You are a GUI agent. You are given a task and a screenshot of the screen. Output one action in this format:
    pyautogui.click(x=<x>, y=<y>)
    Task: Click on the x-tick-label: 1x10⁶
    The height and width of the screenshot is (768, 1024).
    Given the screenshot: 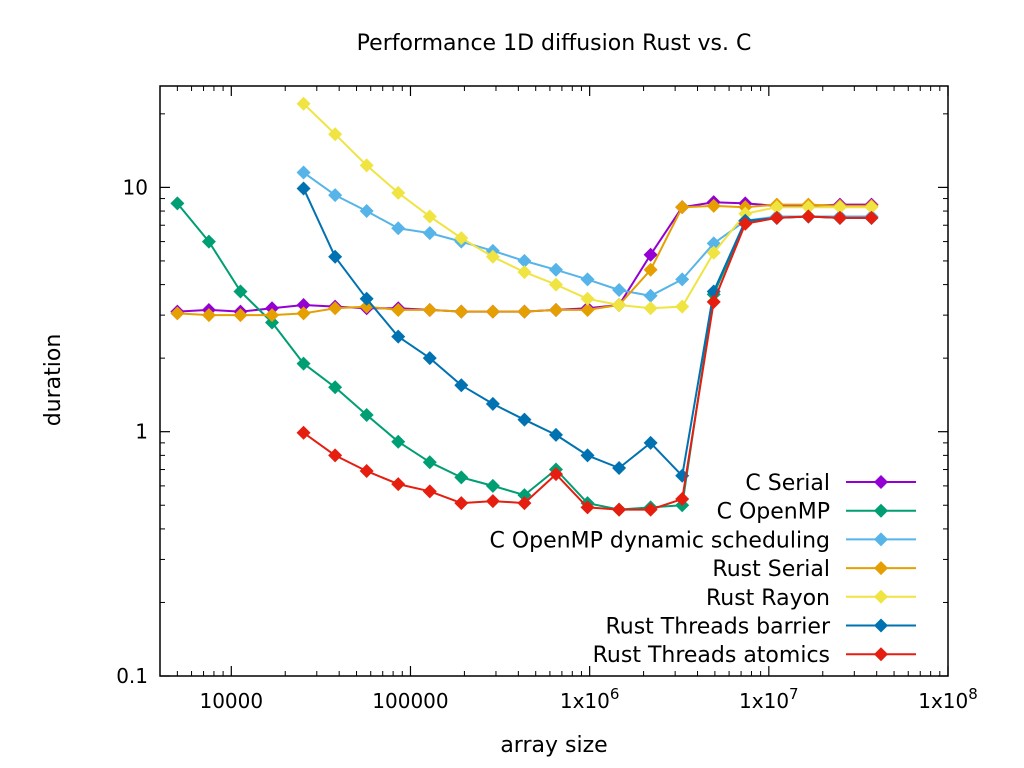 What is the action you would take?
    pyautogui.click(x=590, y=699)
    